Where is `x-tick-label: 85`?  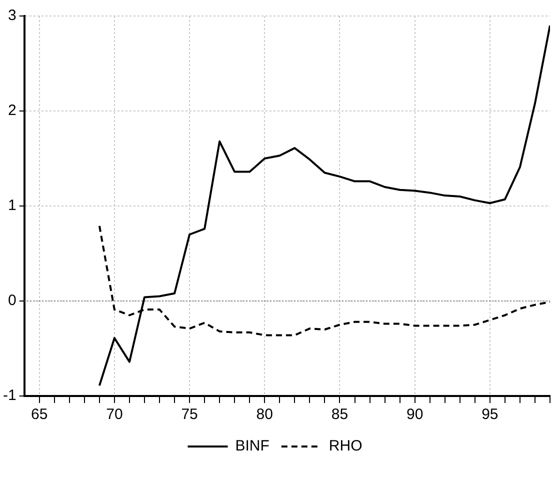 x-tick-label: 85 is located at coordinates (339, 415).